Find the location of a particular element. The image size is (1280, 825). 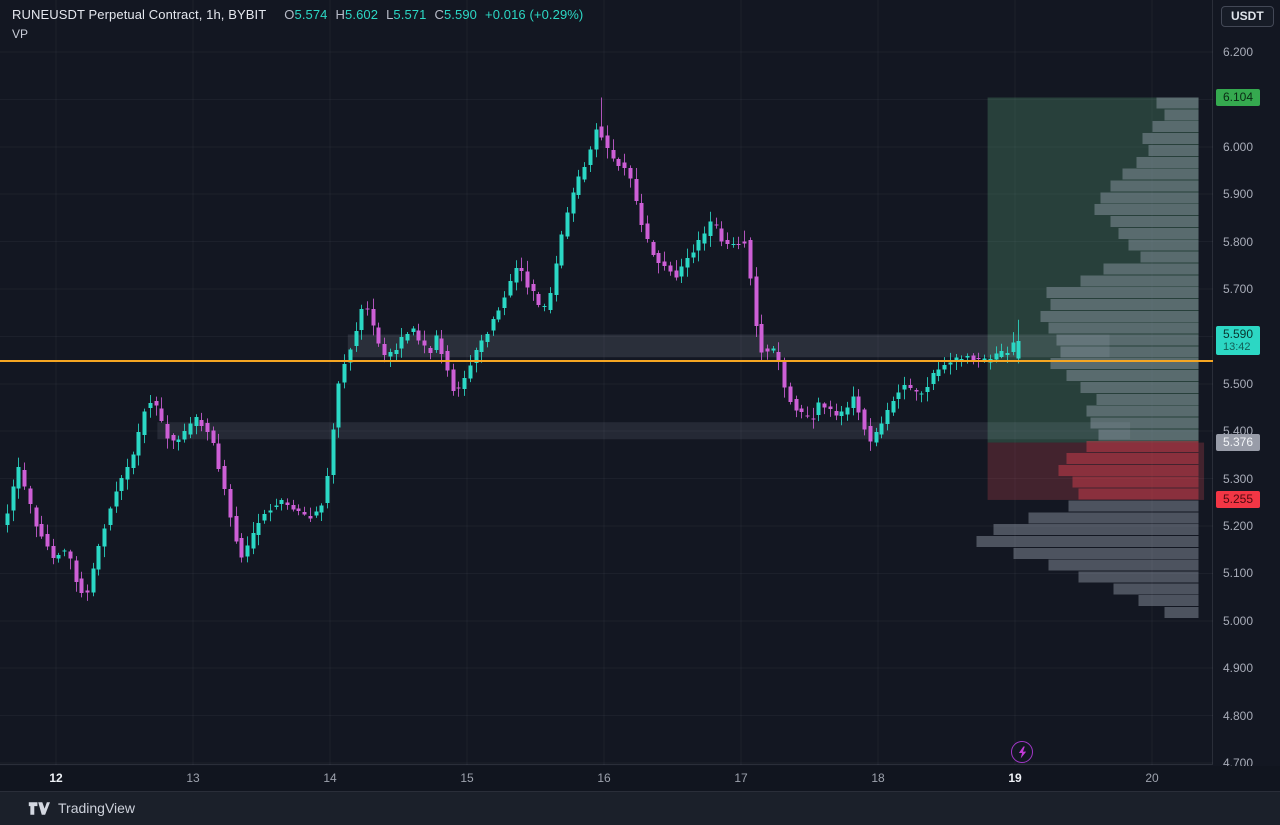

ohlc-value-H: 5.602 is located at coordinates (362, 14).